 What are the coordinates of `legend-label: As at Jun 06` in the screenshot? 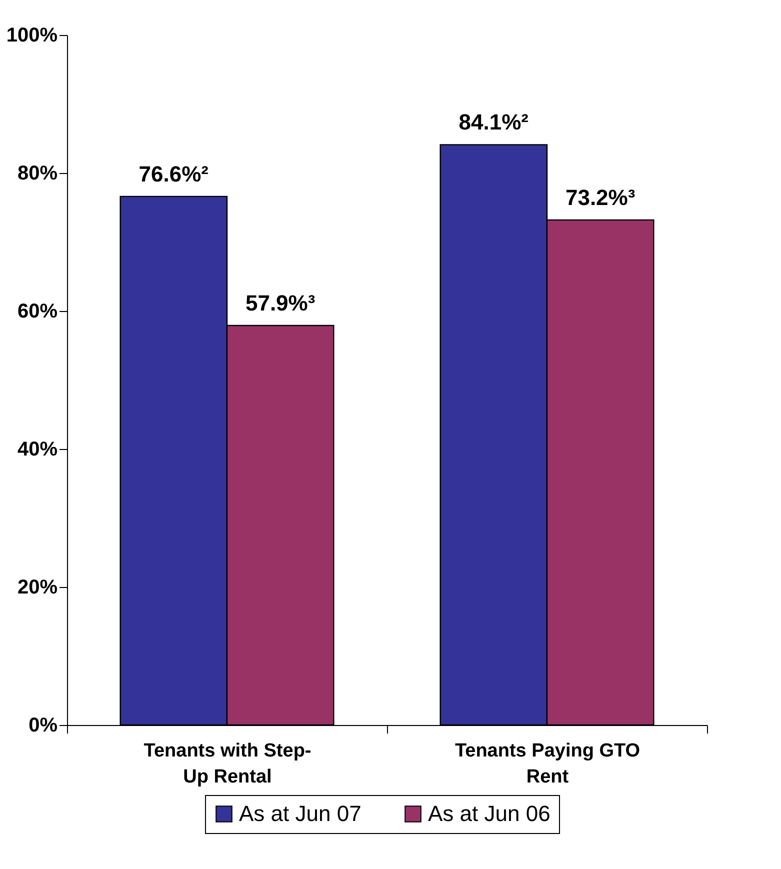 It's located at (489, 813).